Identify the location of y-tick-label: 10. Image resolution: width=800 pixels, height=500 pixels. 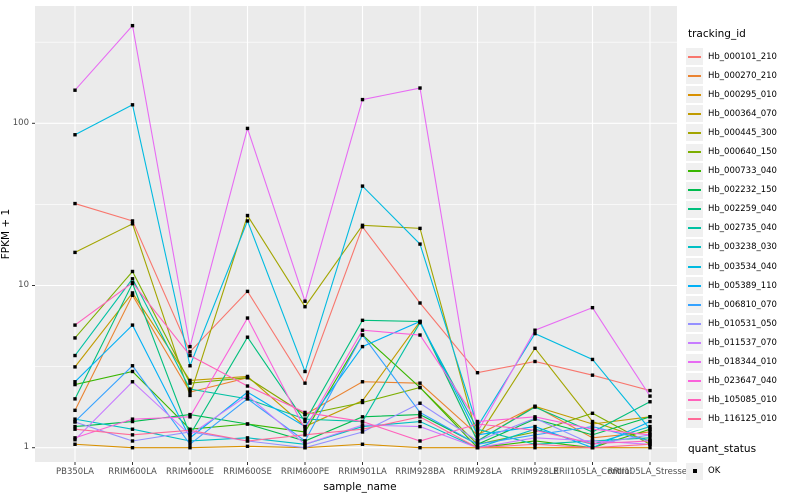
(23, 285).